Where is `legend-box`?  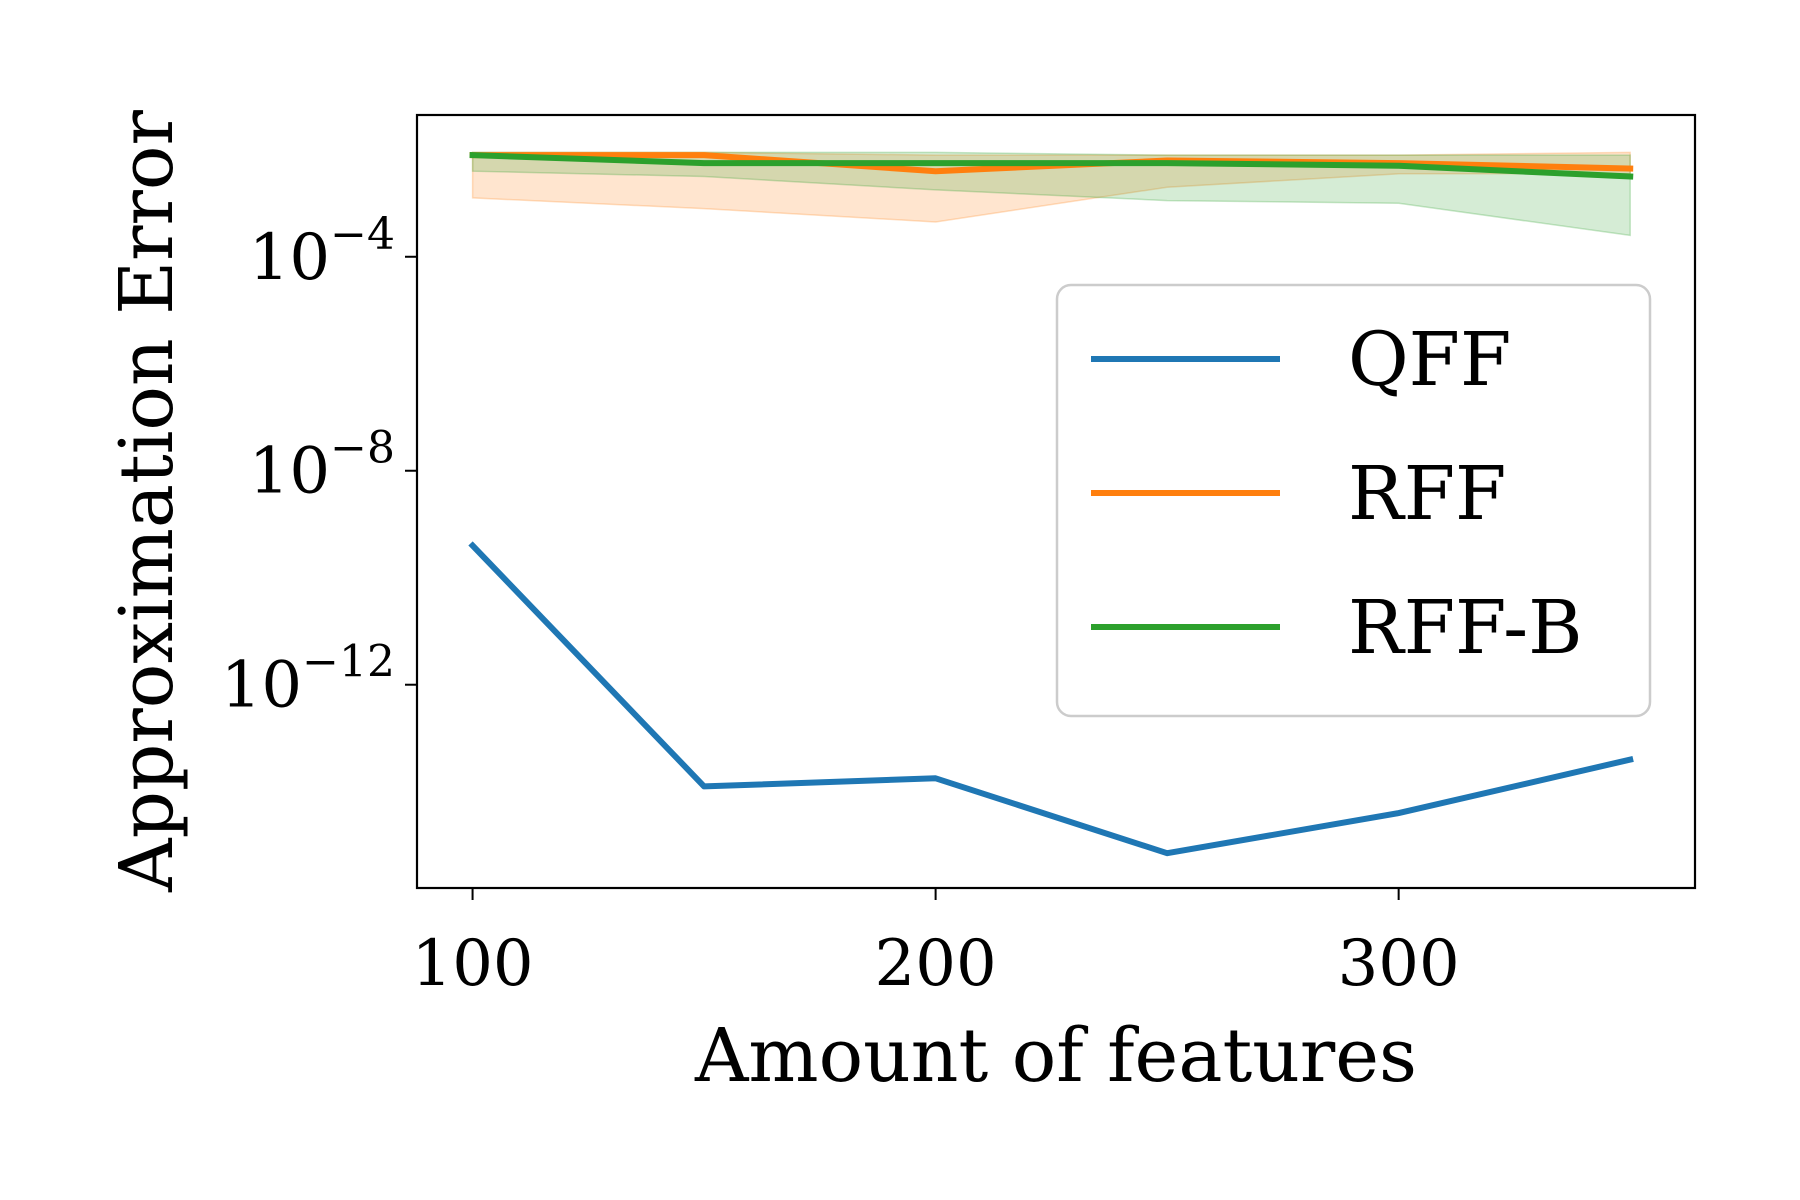 legend-box is located at coordinates (1353, 500).